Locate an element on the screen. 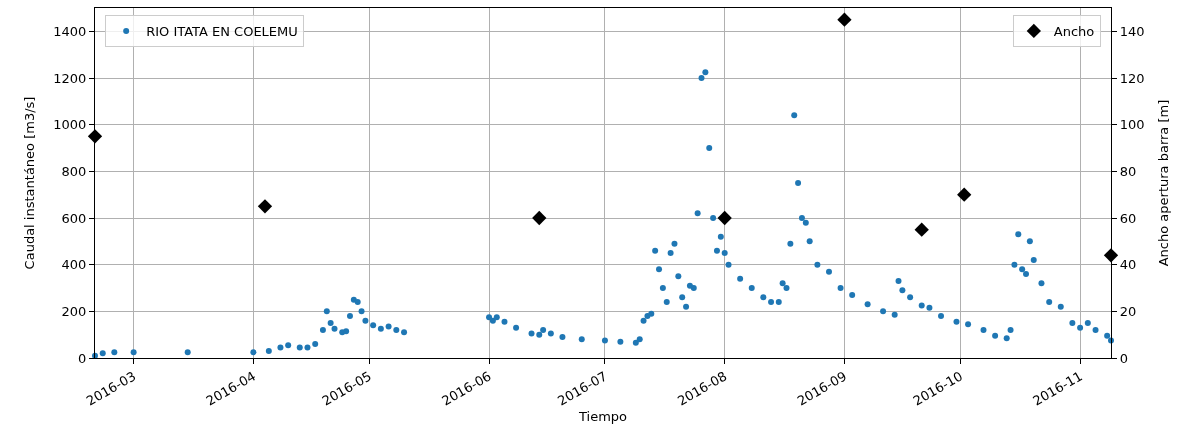 This screenshot has width=1186, height=446. legend-label: Ancho is located at coordinates (1074, 32).